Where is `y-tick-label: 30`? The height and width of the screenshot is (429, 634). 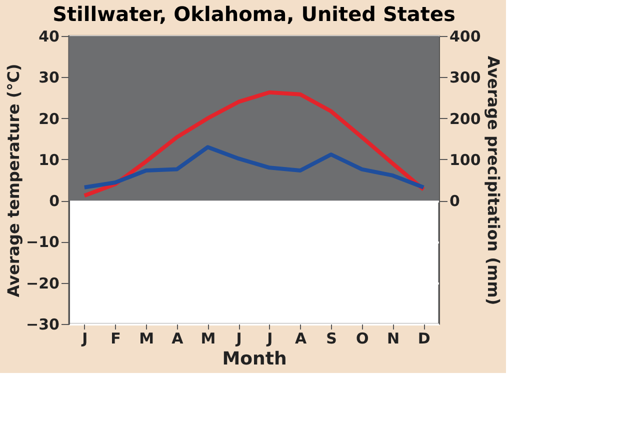
y-tick-label: 30 is located at coordinates (49, 77).